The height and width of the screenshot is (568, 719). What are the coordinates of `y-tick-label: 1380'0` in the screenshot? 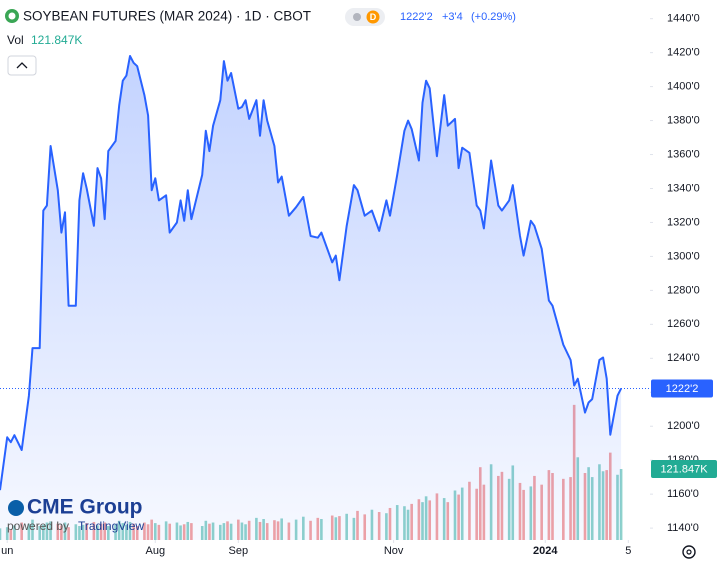 It's located at (683, 120).